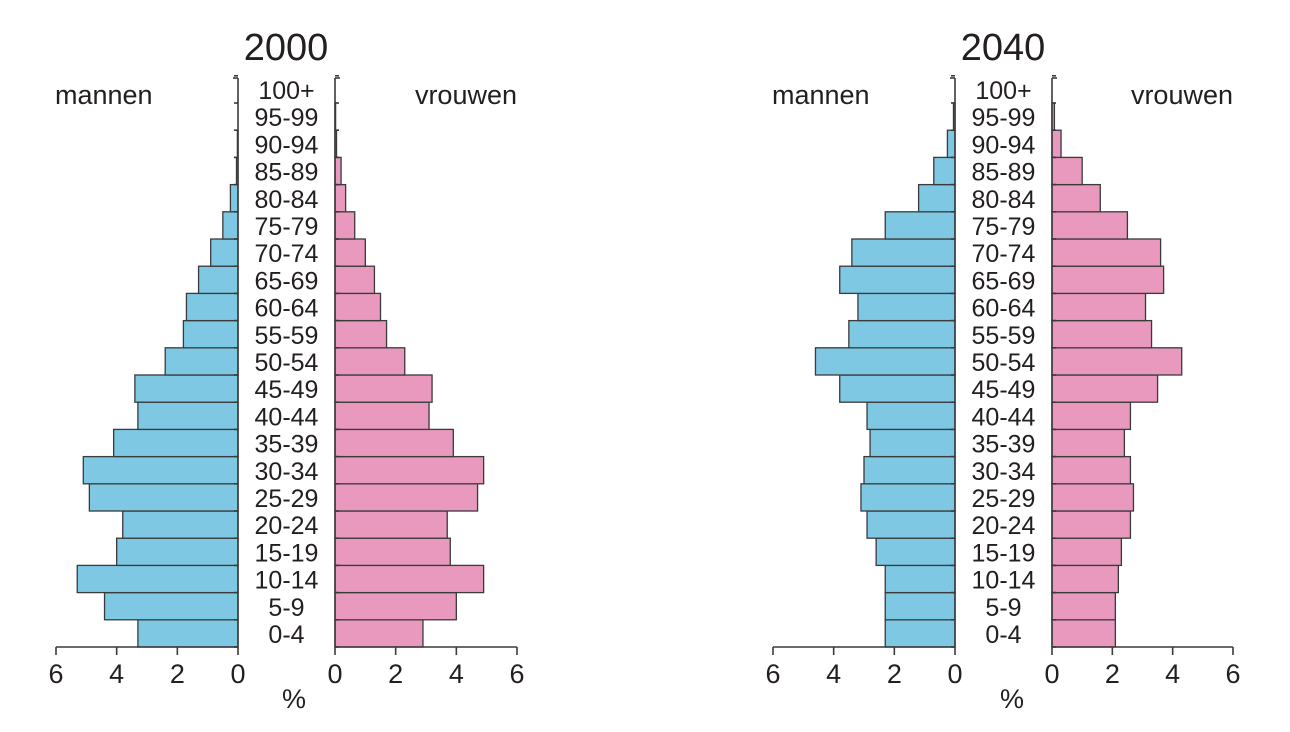  I want to click on age-label-45-49: 45-49, so click(1004, 390).